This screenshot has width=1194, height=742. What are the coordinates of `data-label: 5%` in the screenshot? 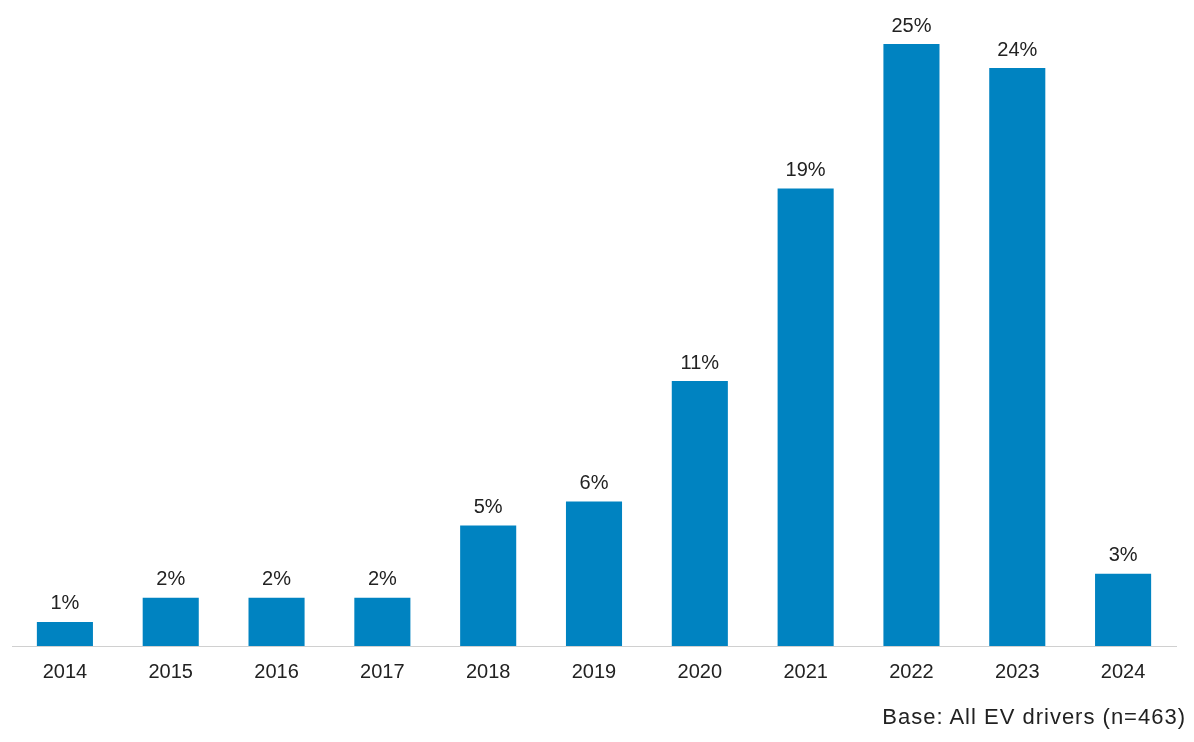 It's located at (488, 506).